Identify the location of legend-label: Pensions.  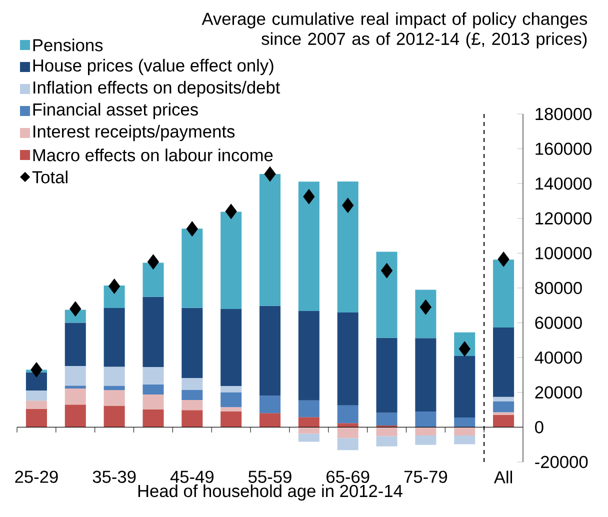
(68, 45).